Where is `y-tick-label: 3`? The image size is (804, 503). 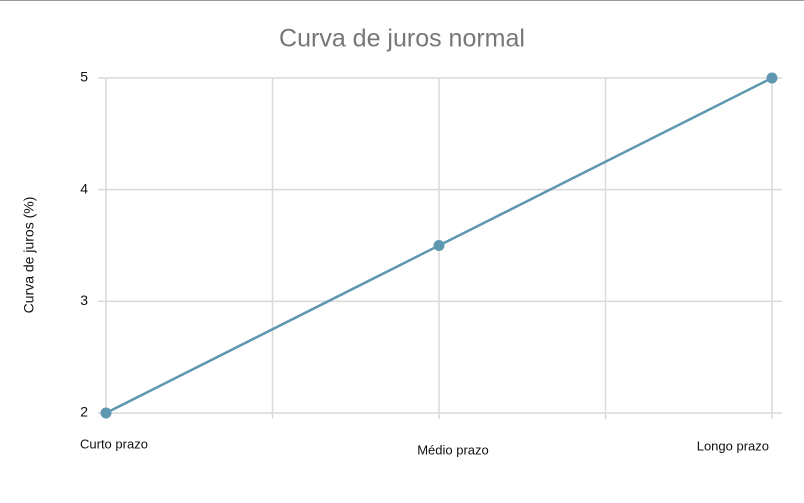 y-tick-label: 3 is located at coordinates (84, 300).